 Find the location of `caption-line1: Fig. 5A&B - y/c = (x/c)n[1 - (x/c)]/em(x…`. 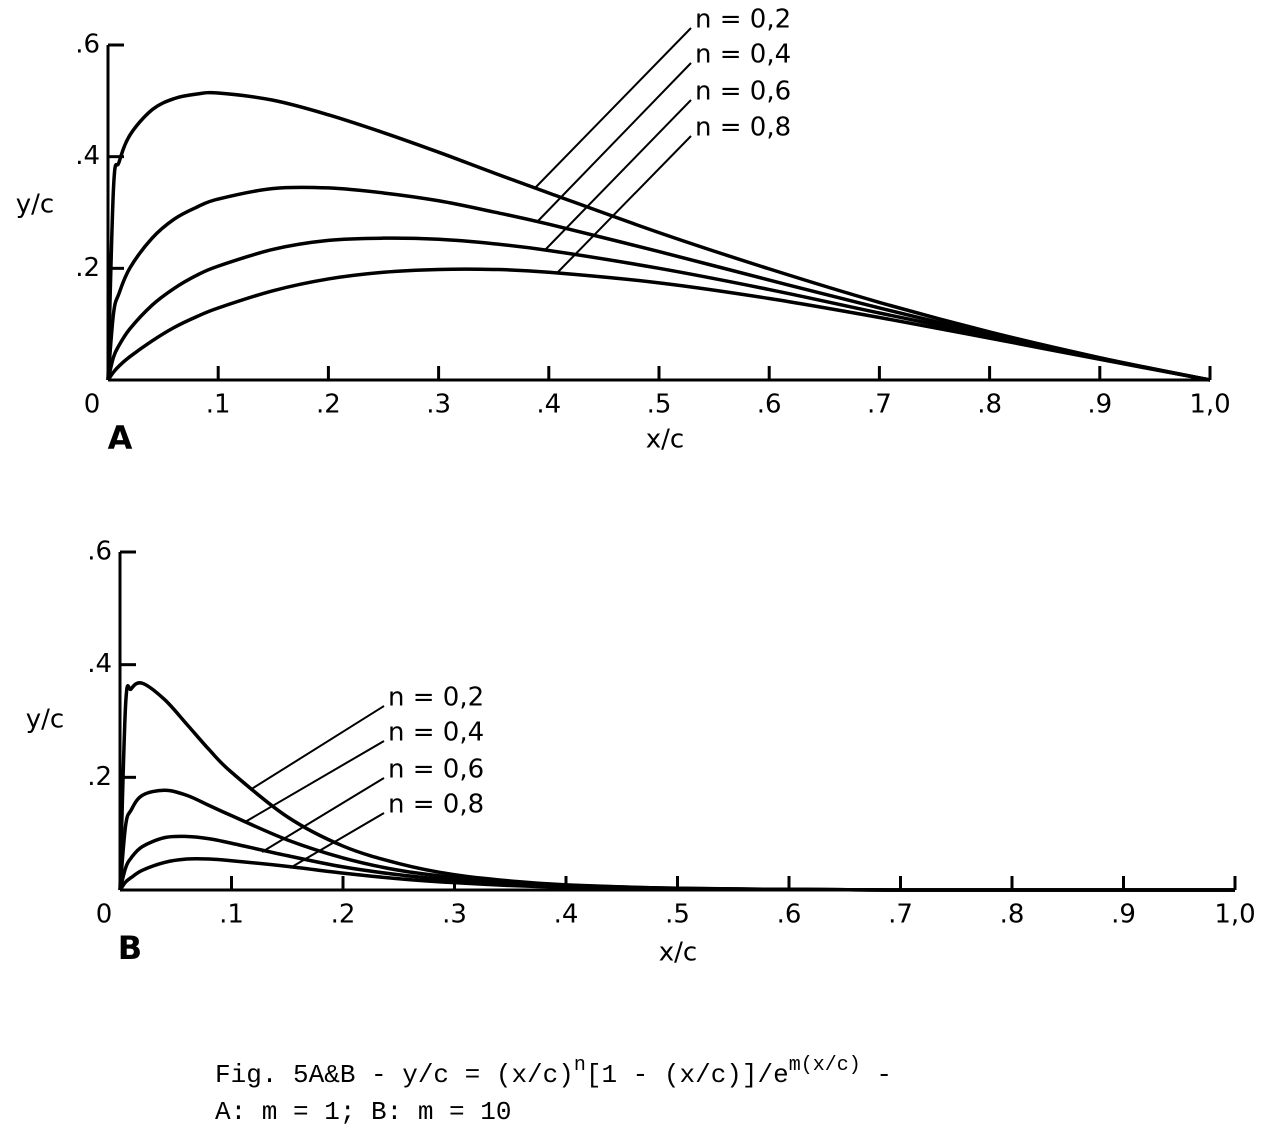

caption-line1: Fig. 5A&B - y/c = (x/c)n[1 - (x/c)]/em(x… is located at coordinates (553, 1072).